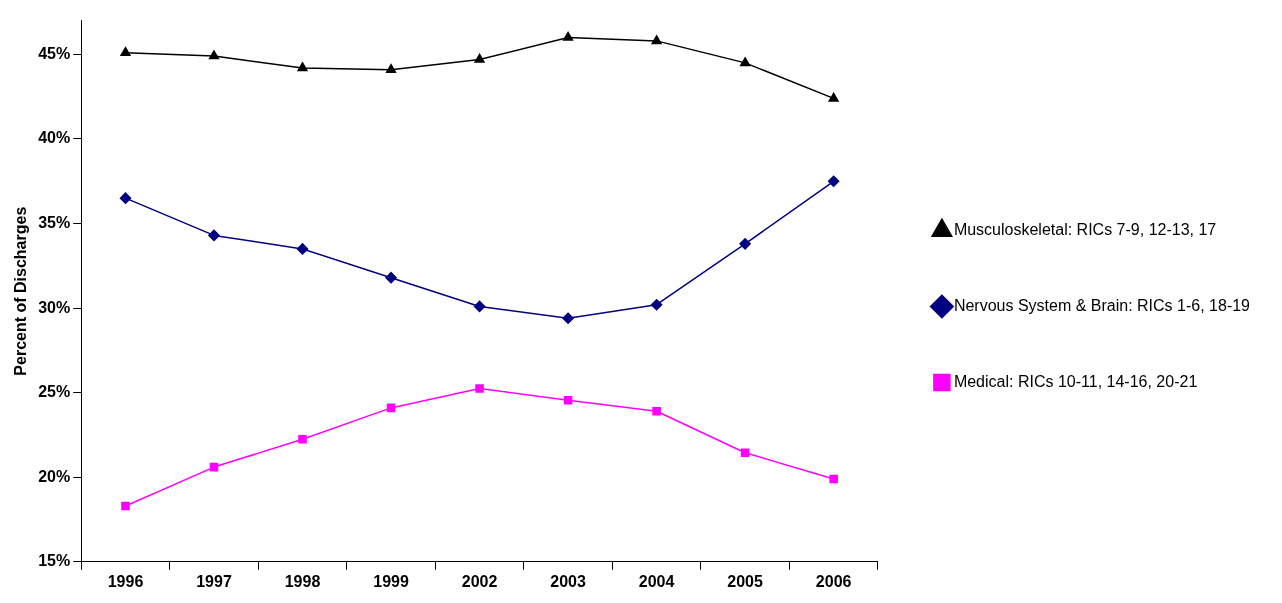 The width and height of the screenshot is (1282, 603). What do you see at coordinates (54, 53) in the screenshot?
I see `y-tick-label: 45%` at bounding box center [54, 53].